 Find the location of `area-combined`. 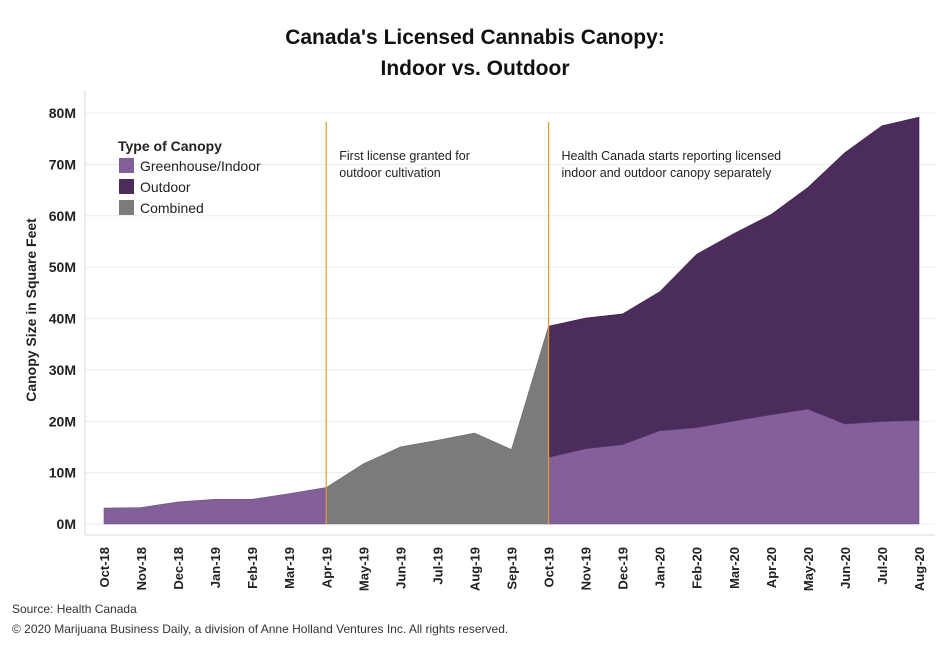

area-combined is located at coordinates (437, 425).